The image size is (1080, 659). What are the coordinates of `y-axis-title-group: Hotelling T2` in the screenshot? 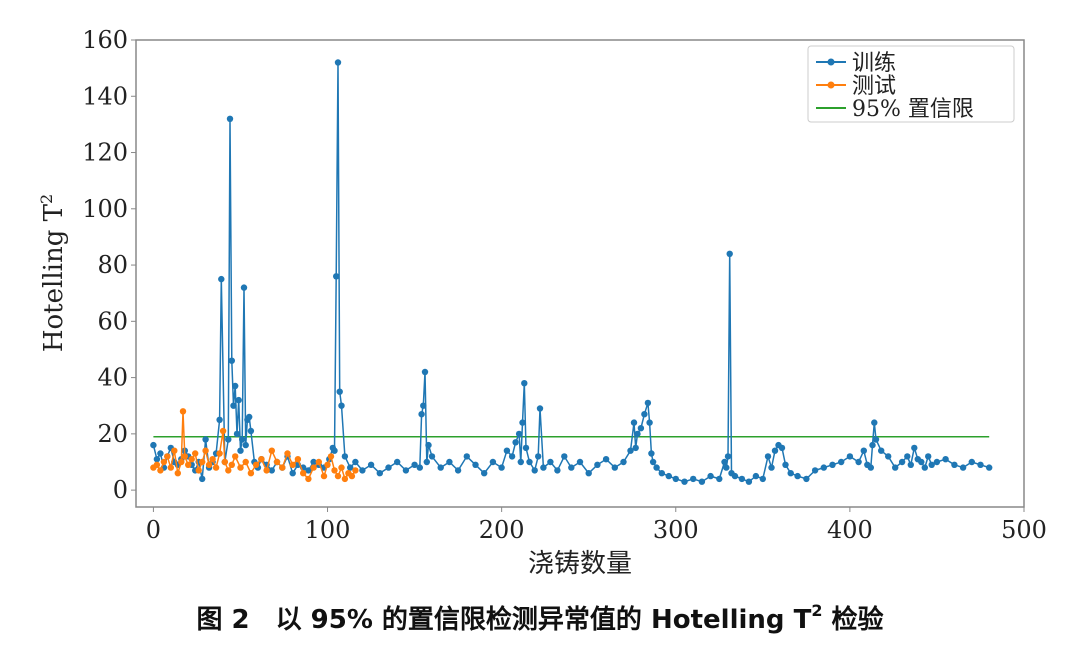 It's located at (53, 273).